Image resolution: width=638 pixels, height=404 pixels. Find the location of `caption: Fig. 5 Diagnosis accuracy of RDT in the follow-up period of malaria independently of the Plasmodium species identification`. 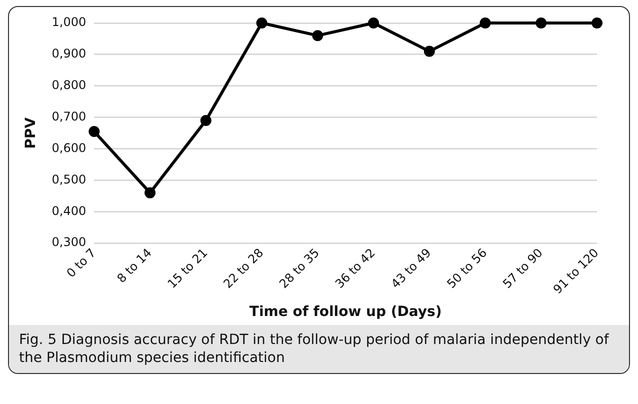

caption: Fig. 5 Diagnosis accuracy of RDT in the follow-up period of malaria independently of the Plasmodium species identification is located at coordinates (319, 349).